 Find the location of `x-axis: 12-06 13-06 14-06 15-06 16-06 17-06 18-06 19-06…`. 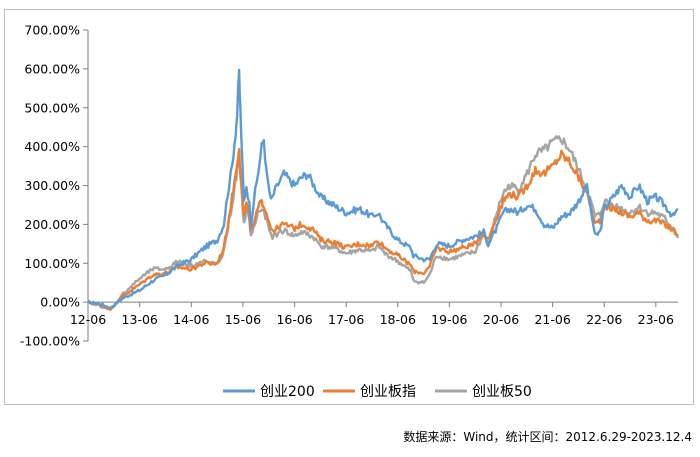

x-axis: 12-06 13-06 14-06 15-06 16-06 17-06 18-06 19-06… is located at coordinates (374, 314).